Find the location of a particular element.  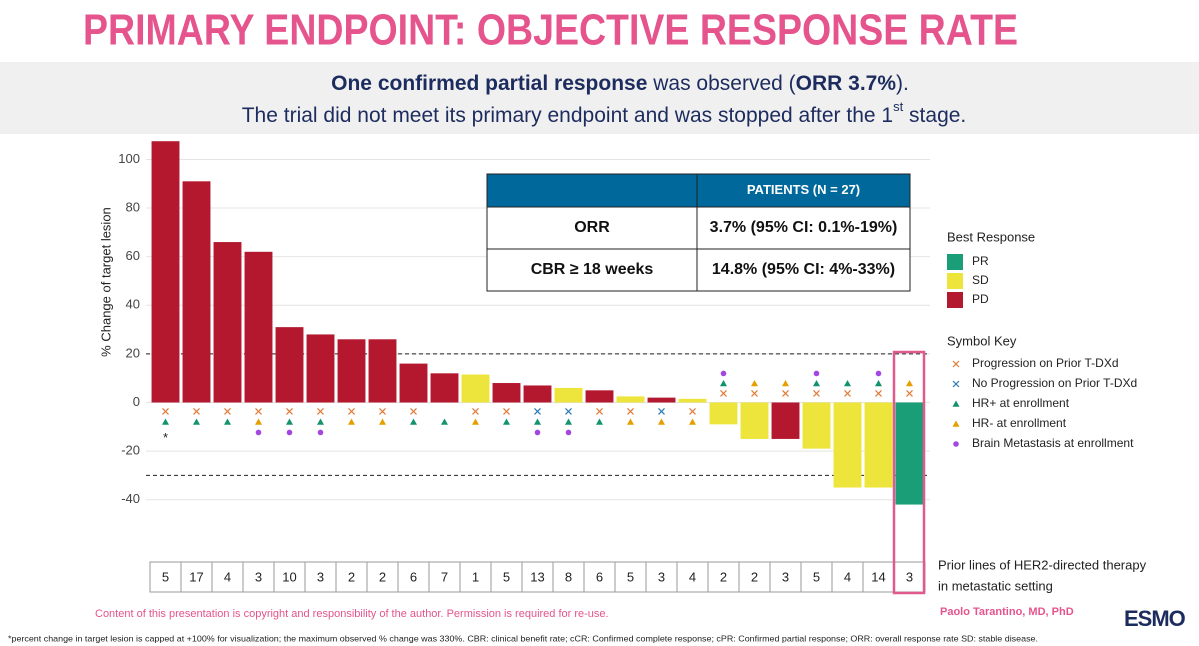

table-header-bg is located at coordinates (698, 190).